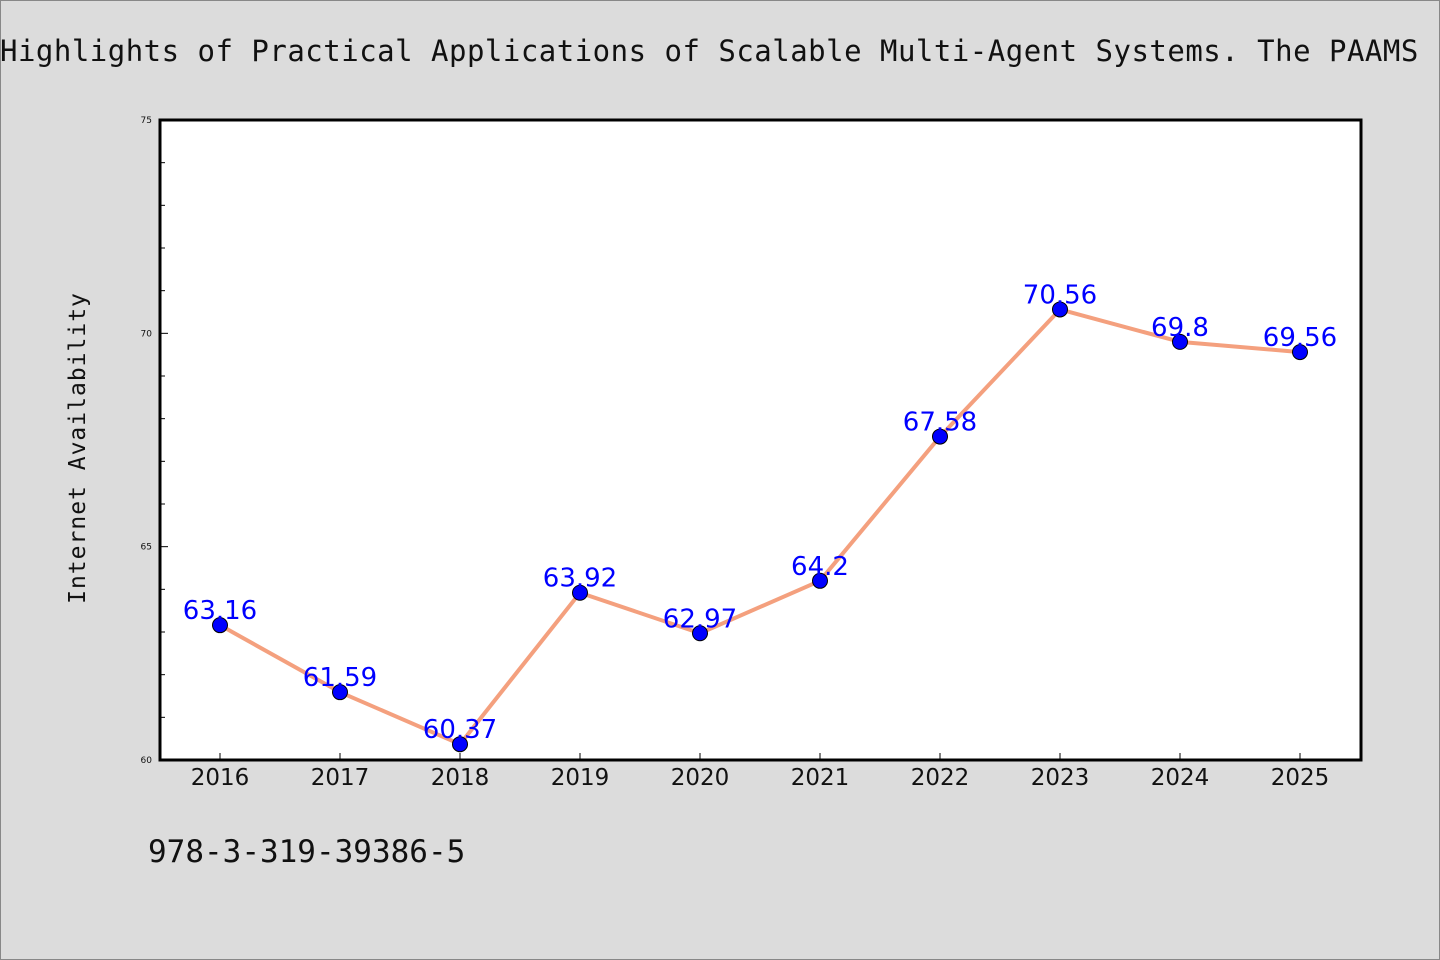  I want to click on data-label: 69.8, so click(1180, 328).